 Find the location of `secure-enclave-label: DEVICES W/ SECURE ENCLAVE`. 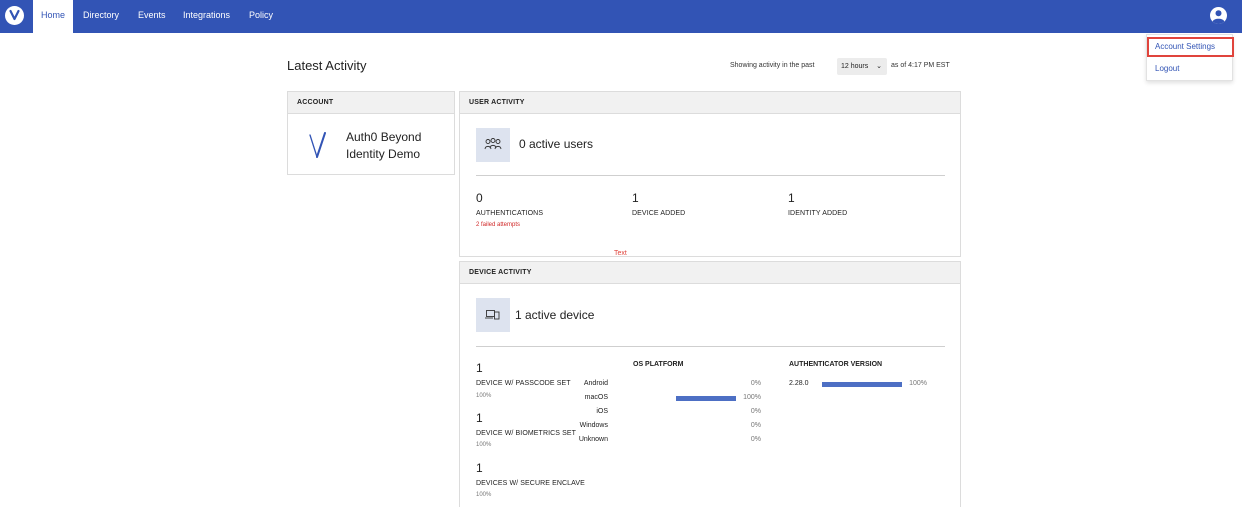

secure-enclave-label: DEVICES W/ SECURE ENCLAVE is located at coordinates (530, 483).